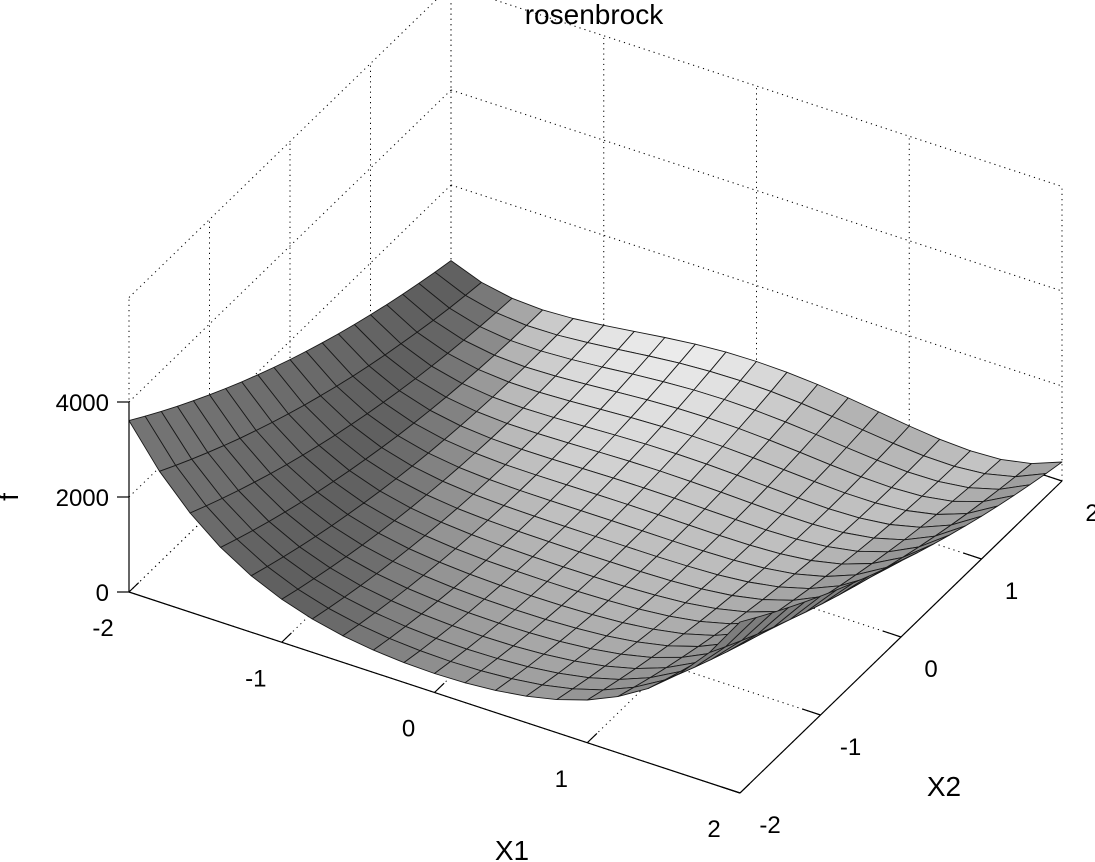  What do you see at coordinates (769, 825) in the screenshot?
I see `y-tick-label: -2` at bounding box center [769, 825].